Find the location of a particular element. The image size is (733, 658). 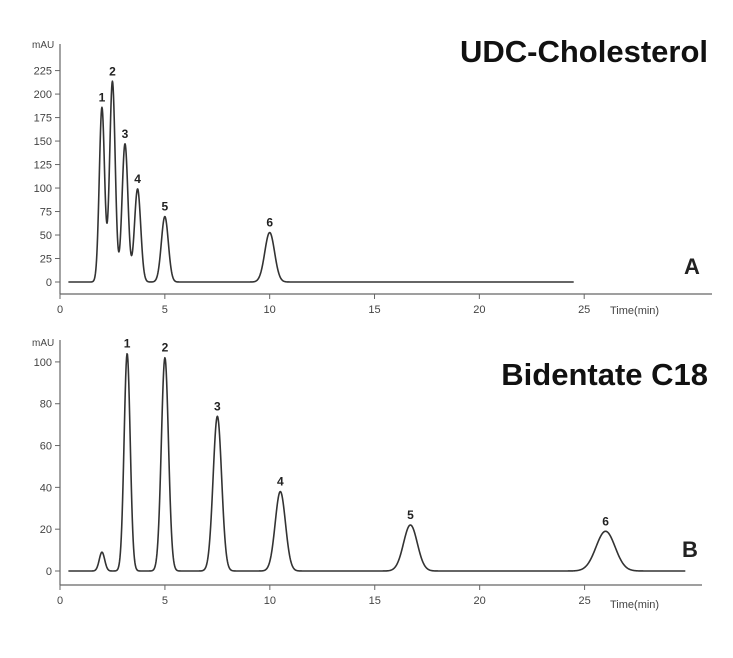

panel-b-x-axis-label: Time(min) is located at coordinates (634, 605).